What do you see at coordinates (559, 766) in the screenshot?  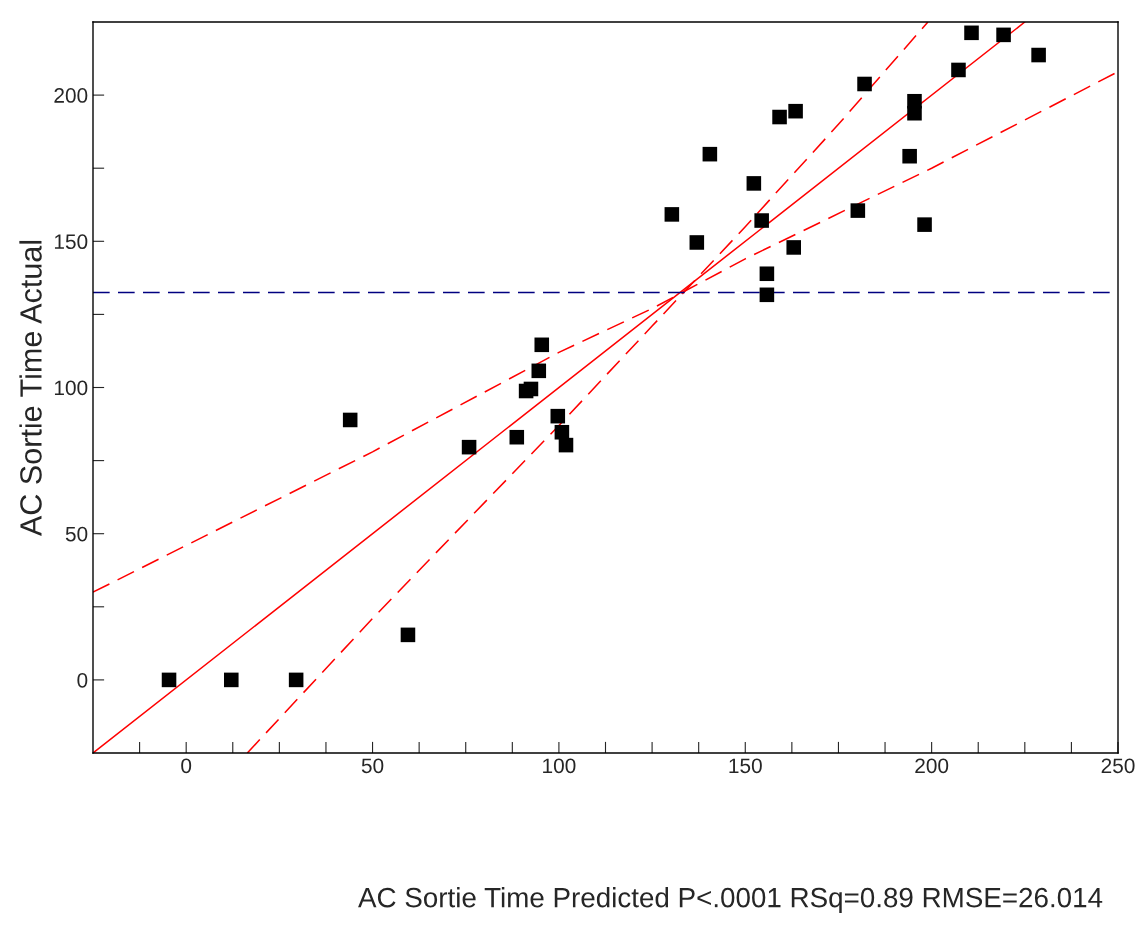 I see `x-tick-label: 100` at bounding box center [559, 766].